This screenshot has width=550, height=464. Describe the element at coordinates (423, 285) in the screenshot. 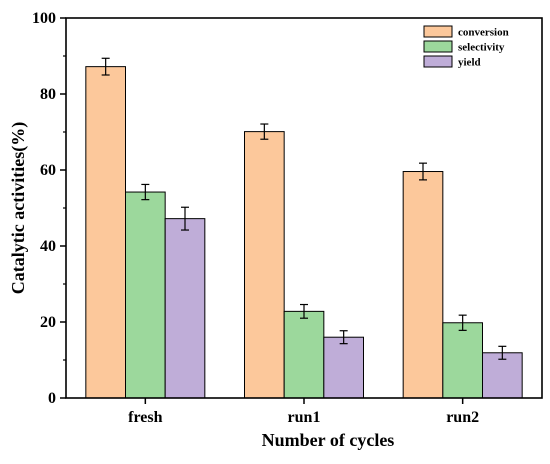

I see `bar-conversion-run2` at that location.